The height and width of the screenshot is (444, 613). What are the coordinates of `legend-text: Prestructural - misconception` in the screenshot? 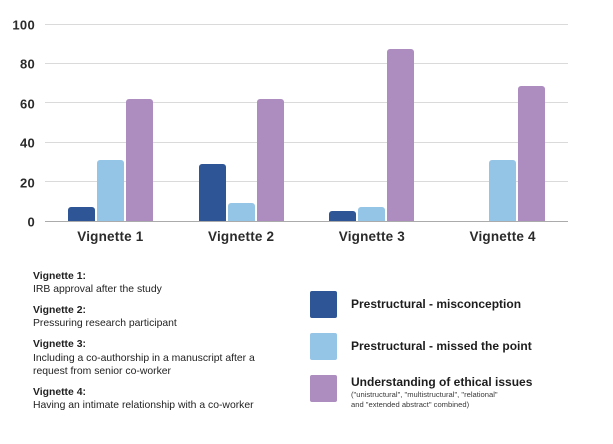 It's located at (436, 304).